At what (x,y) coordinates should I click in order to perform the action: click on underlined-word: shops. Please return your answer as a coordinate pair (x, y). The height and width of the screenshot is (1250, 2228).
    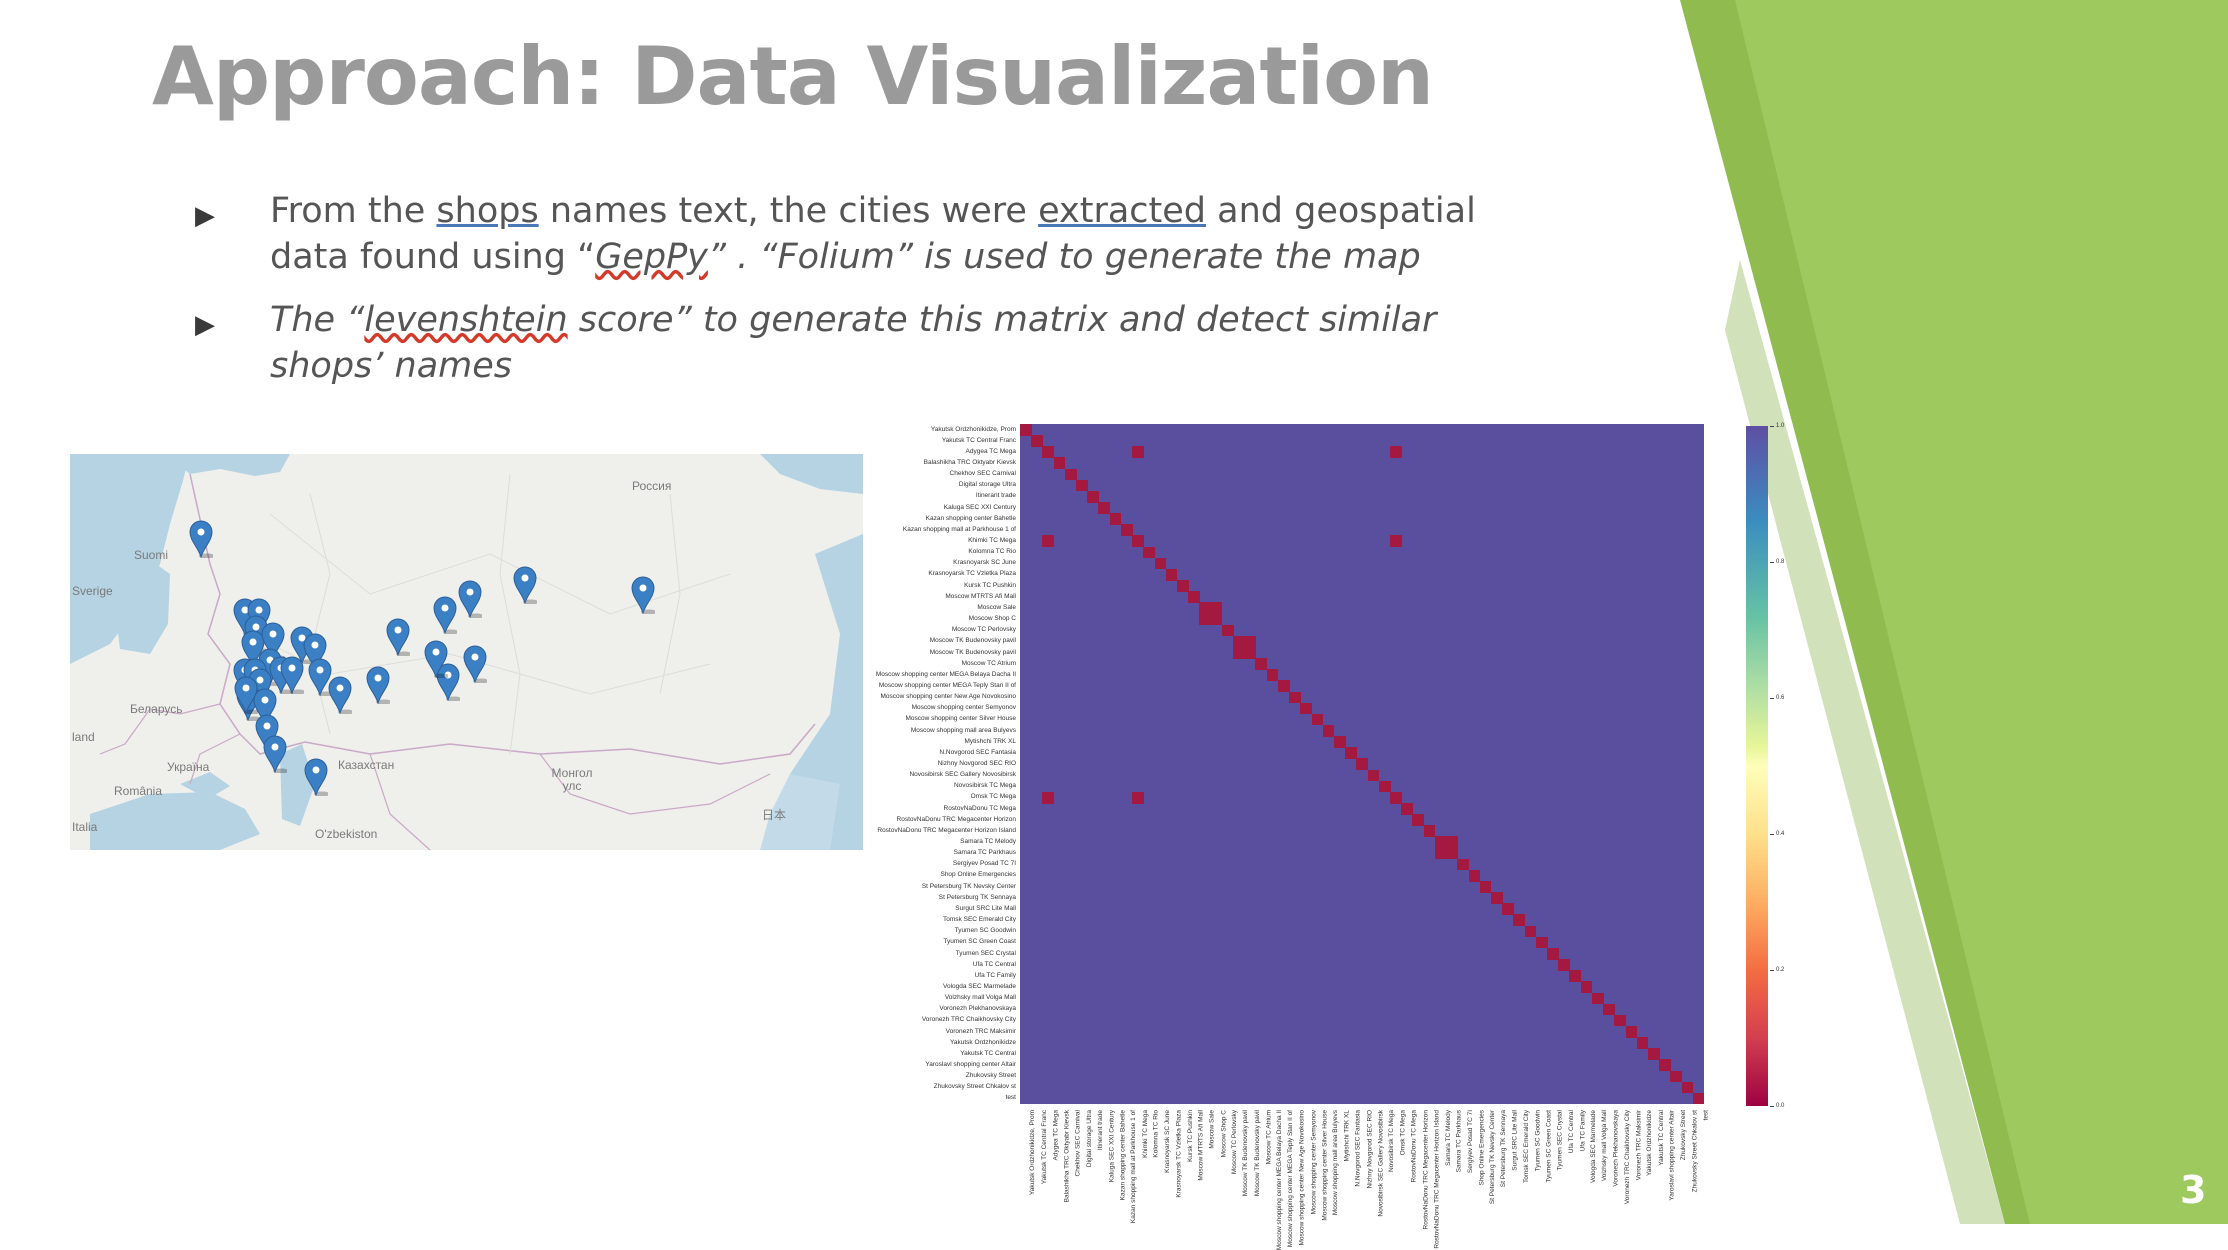
    Looking at the image, I should click on (487, 211).